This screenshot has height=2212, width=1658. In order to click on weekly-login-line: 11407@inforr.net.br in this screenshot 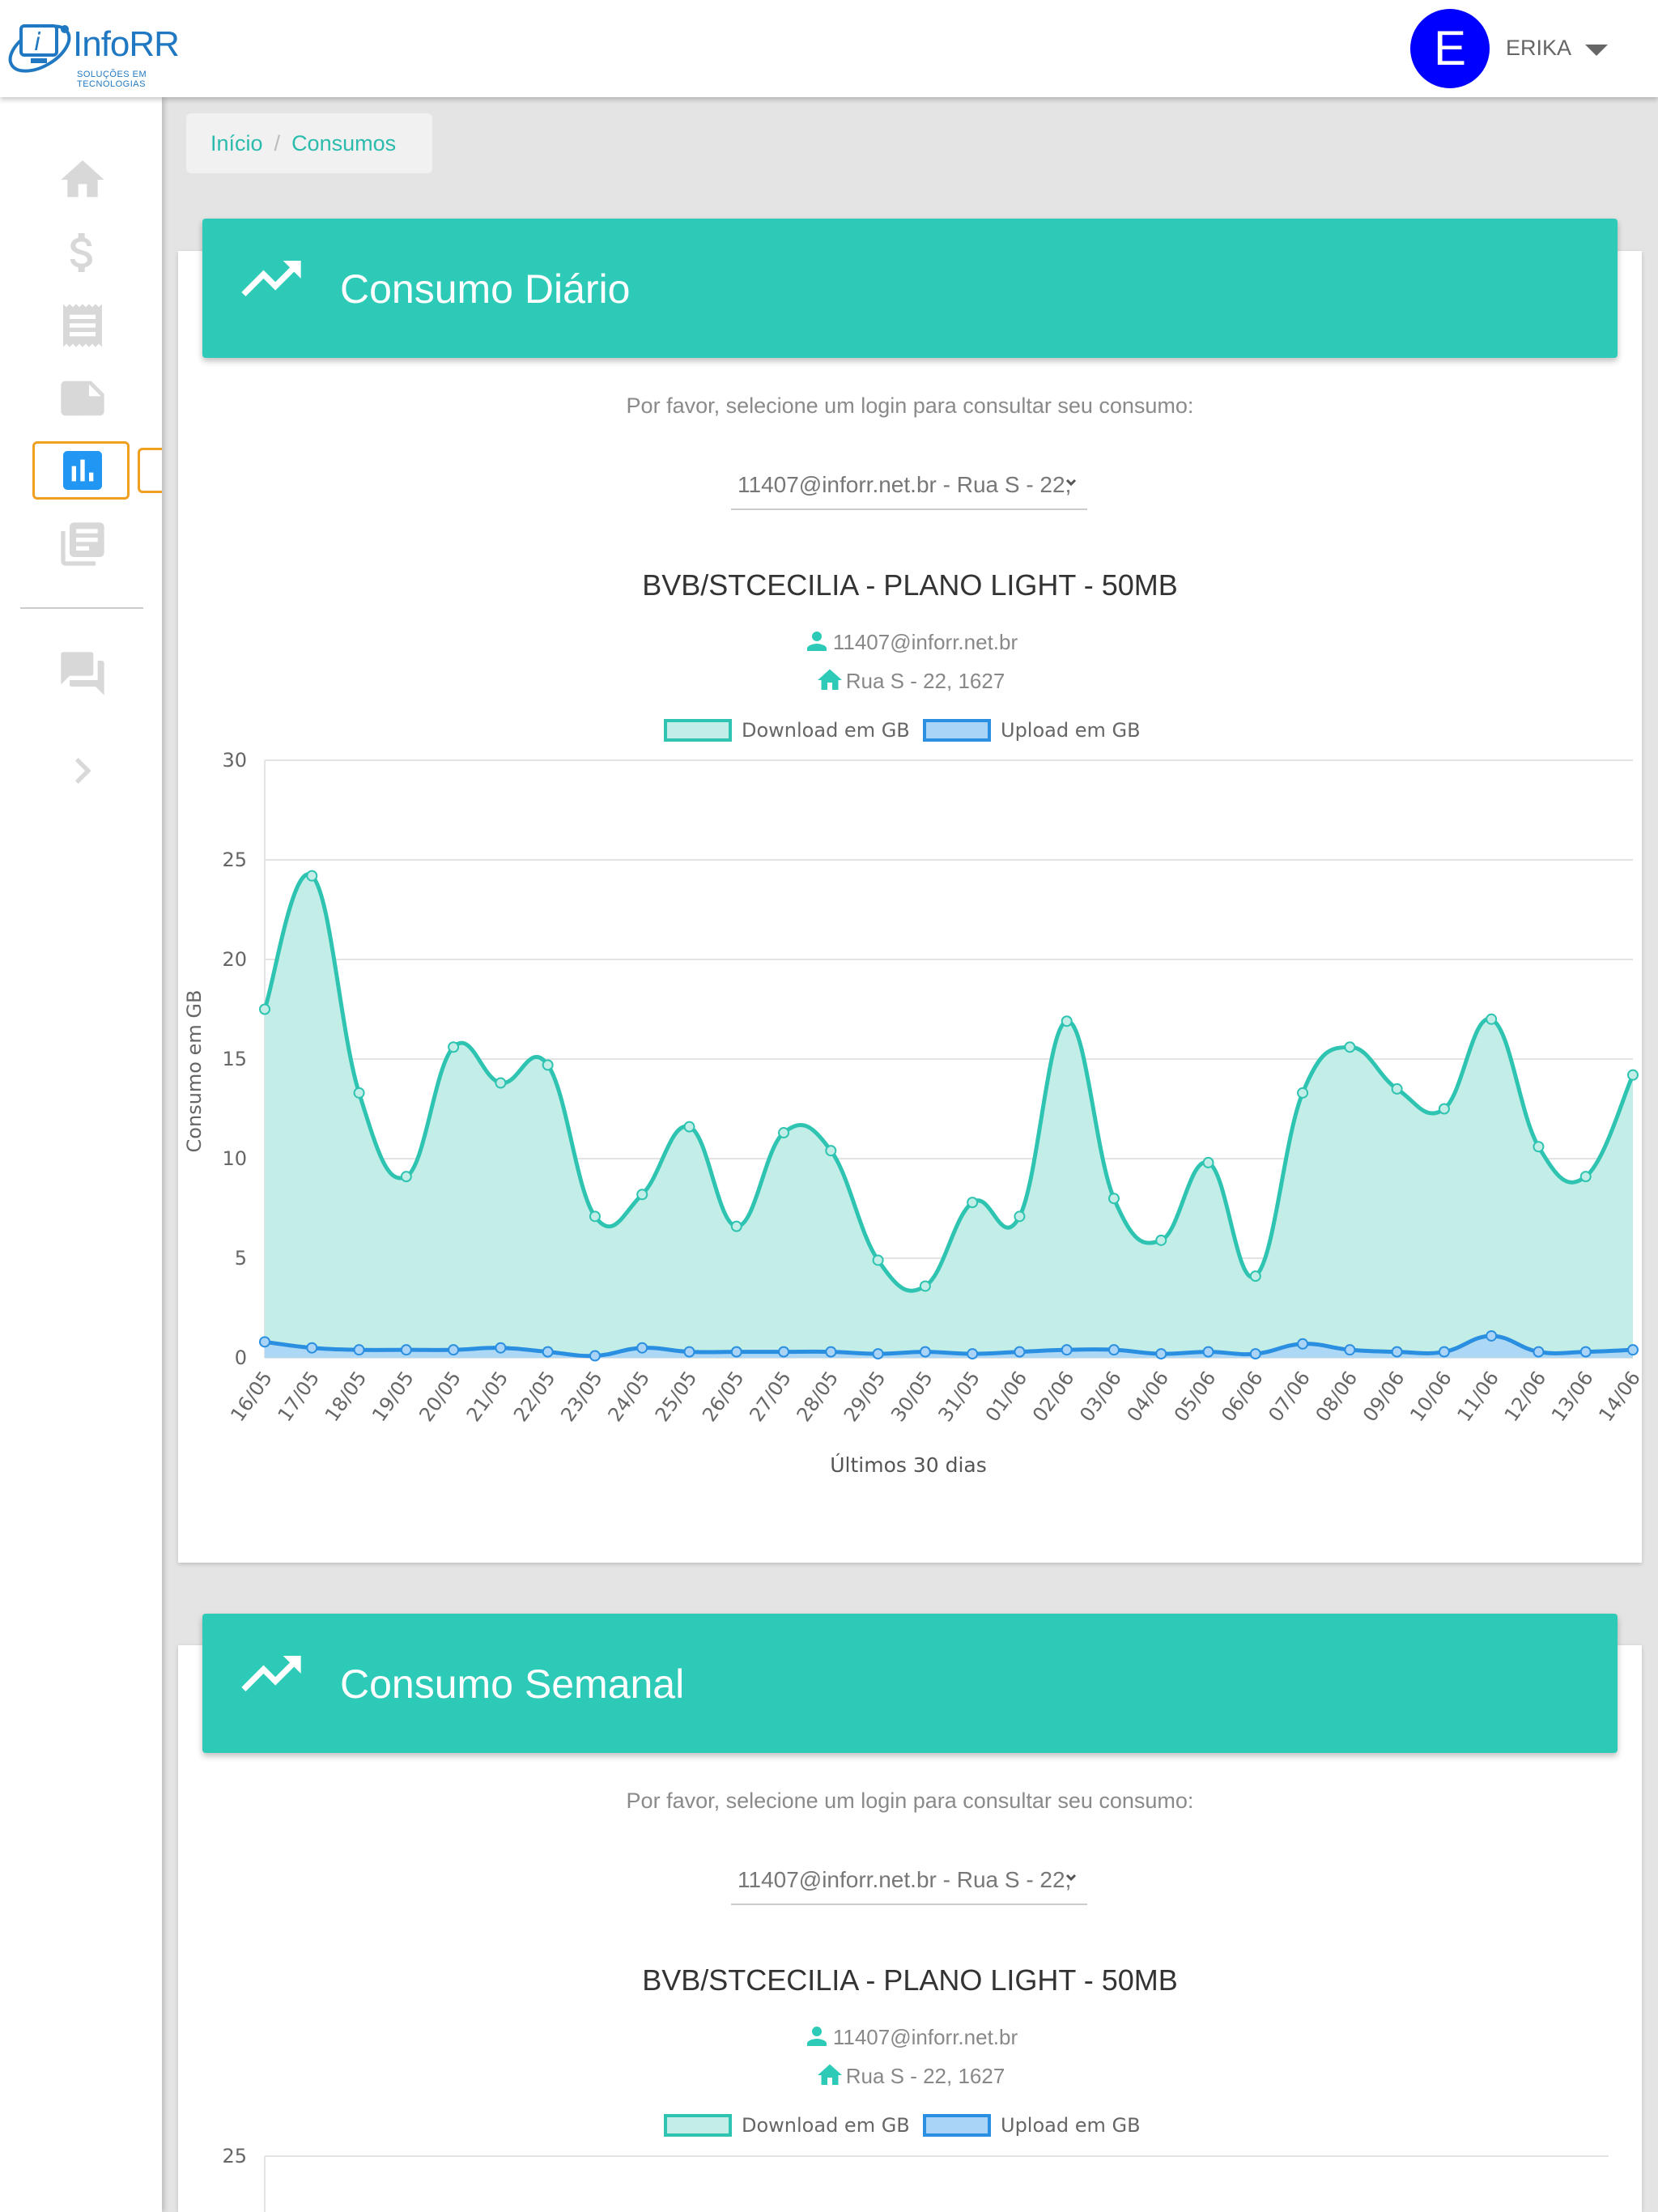, I will do `click(910, 2037)`.